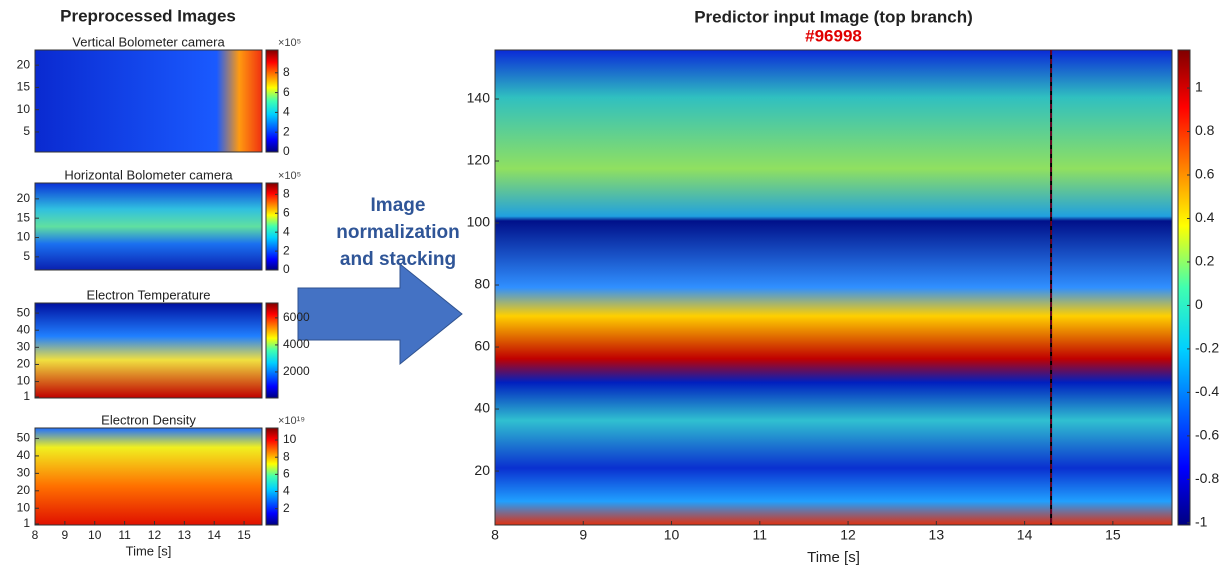 This screenshot has width=1231, height=573. What do you see at coordinates (1207, 478) in the screenshot?
I see `colorbar-tick-label: -0.8` at bounding box center [1207, 478].